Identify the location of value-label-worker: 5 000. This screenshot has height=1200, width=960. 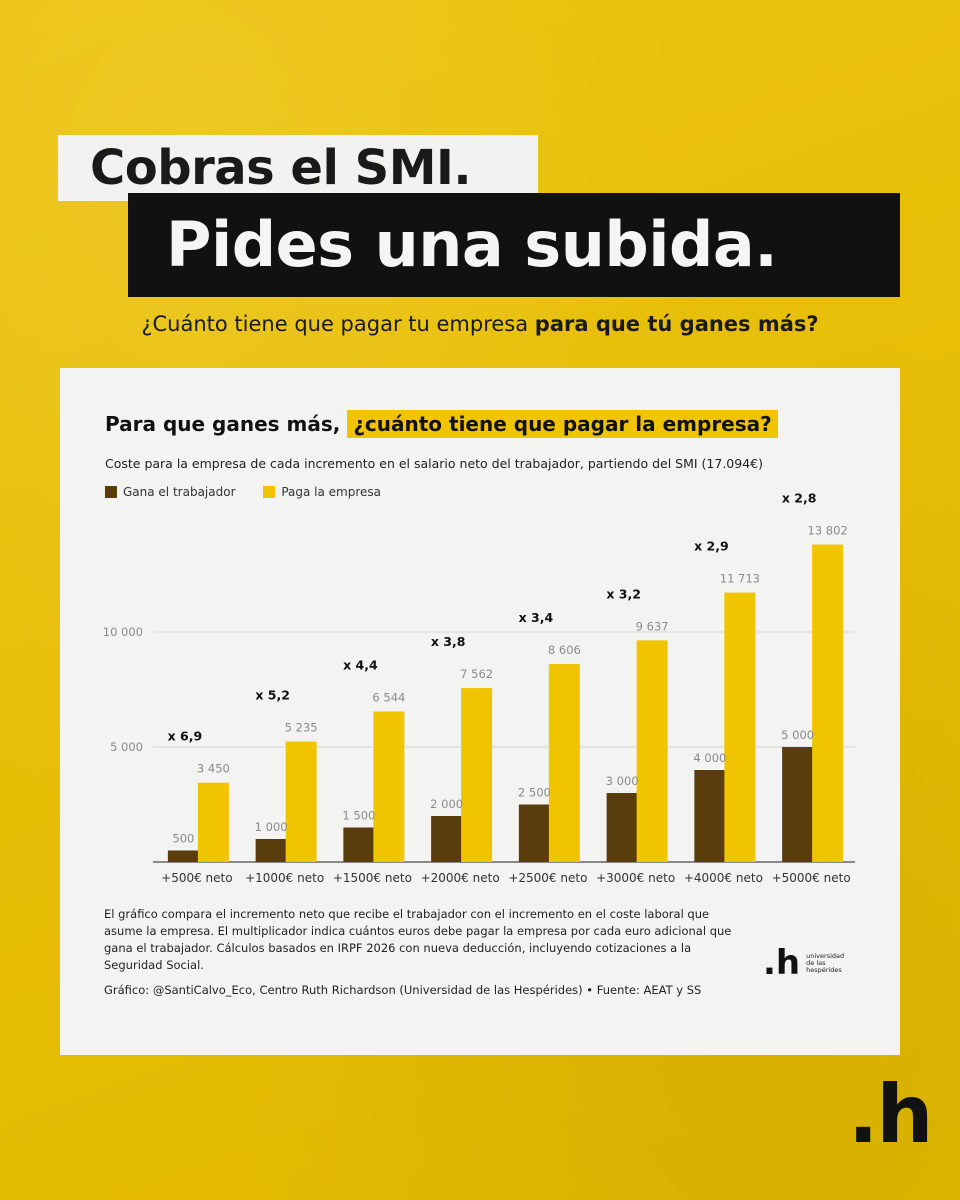
(797, 735).